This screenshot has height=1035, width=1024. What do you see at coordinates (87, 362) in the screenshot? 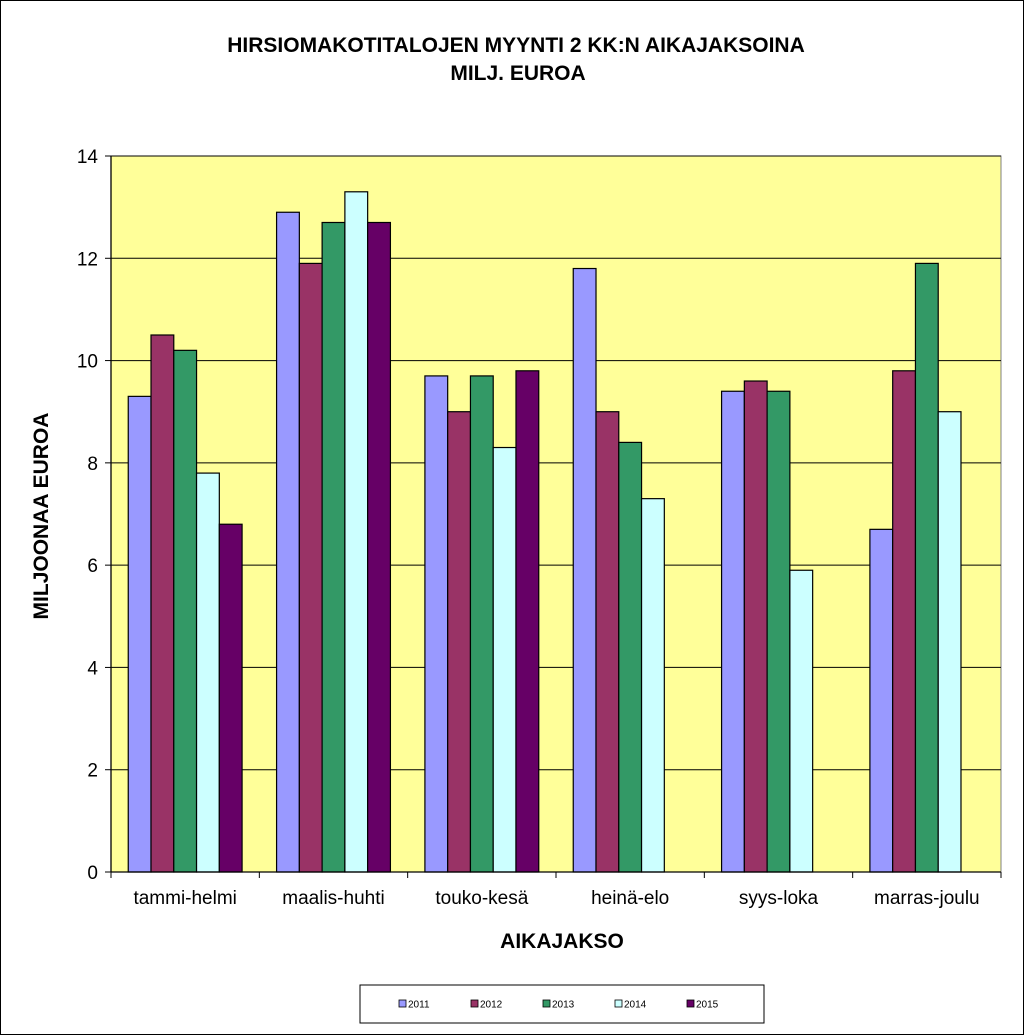
I see `y-tick-label: 10` at bounding box center [87, 362].